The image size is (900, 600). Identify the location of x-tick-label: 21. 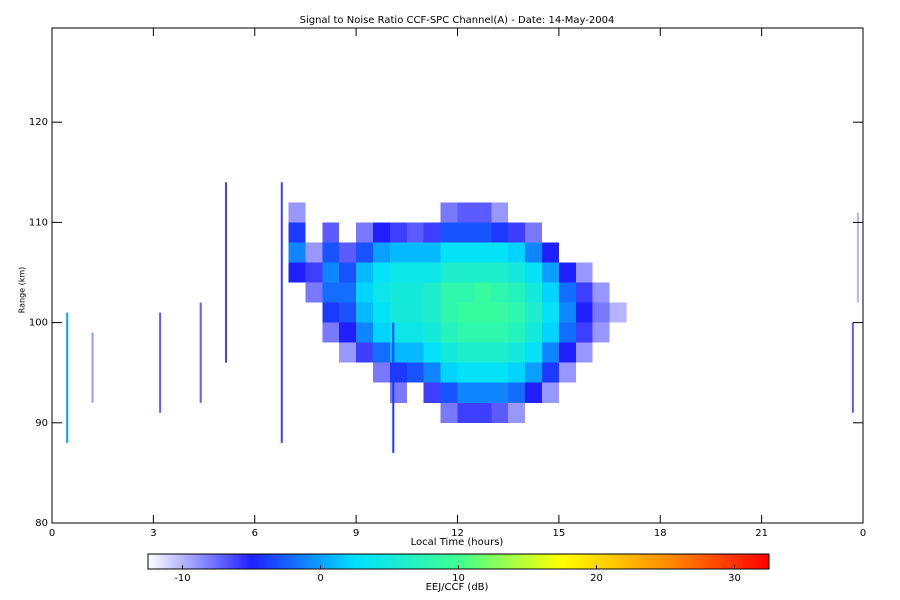
(761, 533).